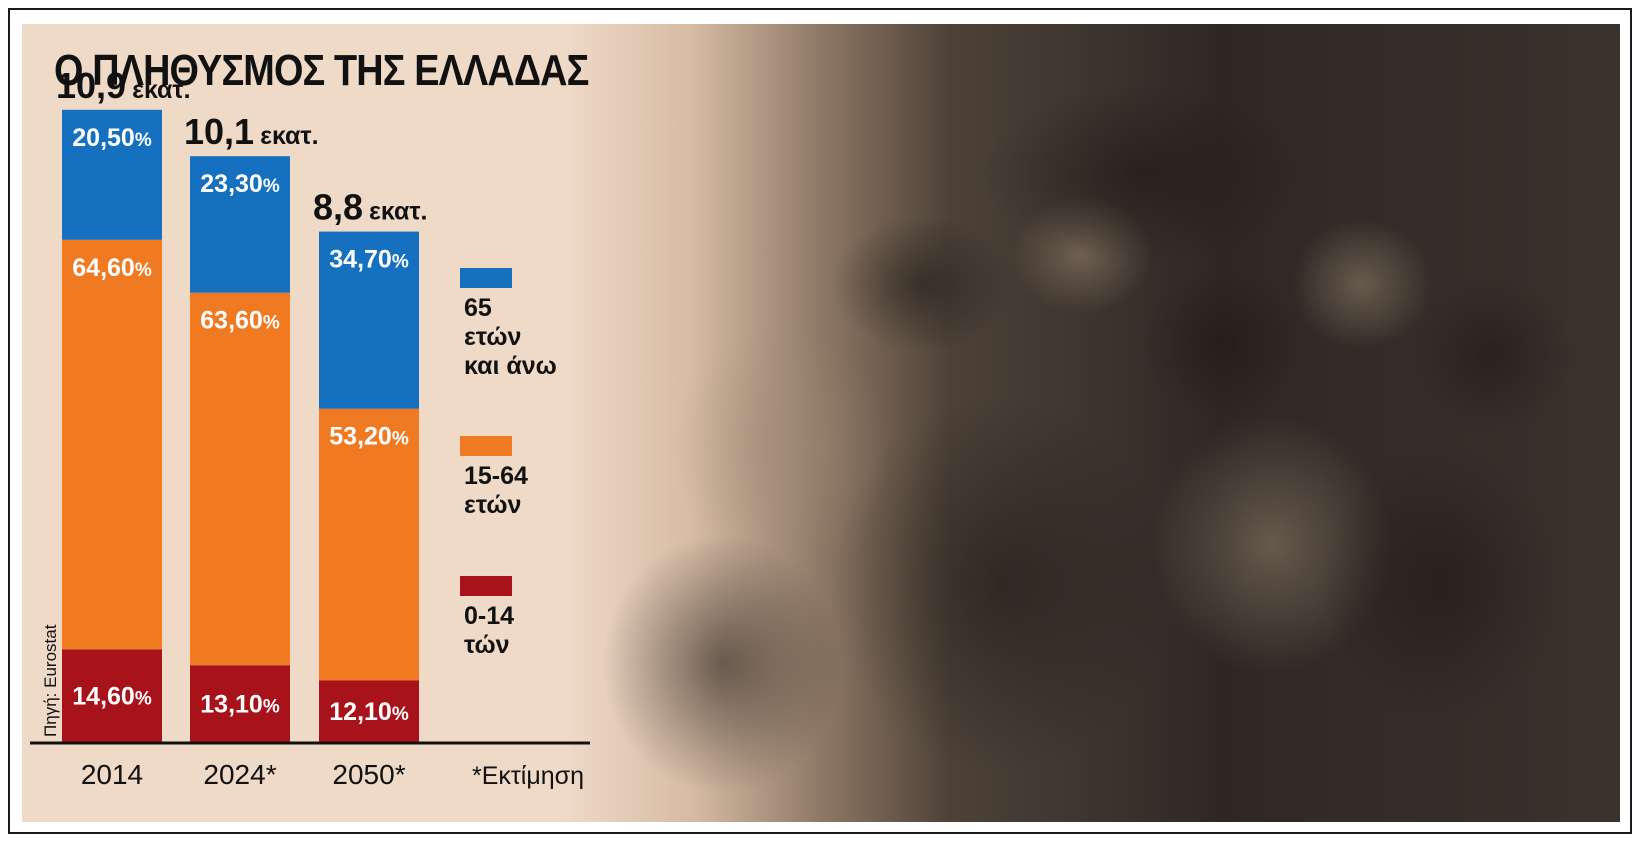  I want to click on segment-value: 63,60, so click(231, 321).